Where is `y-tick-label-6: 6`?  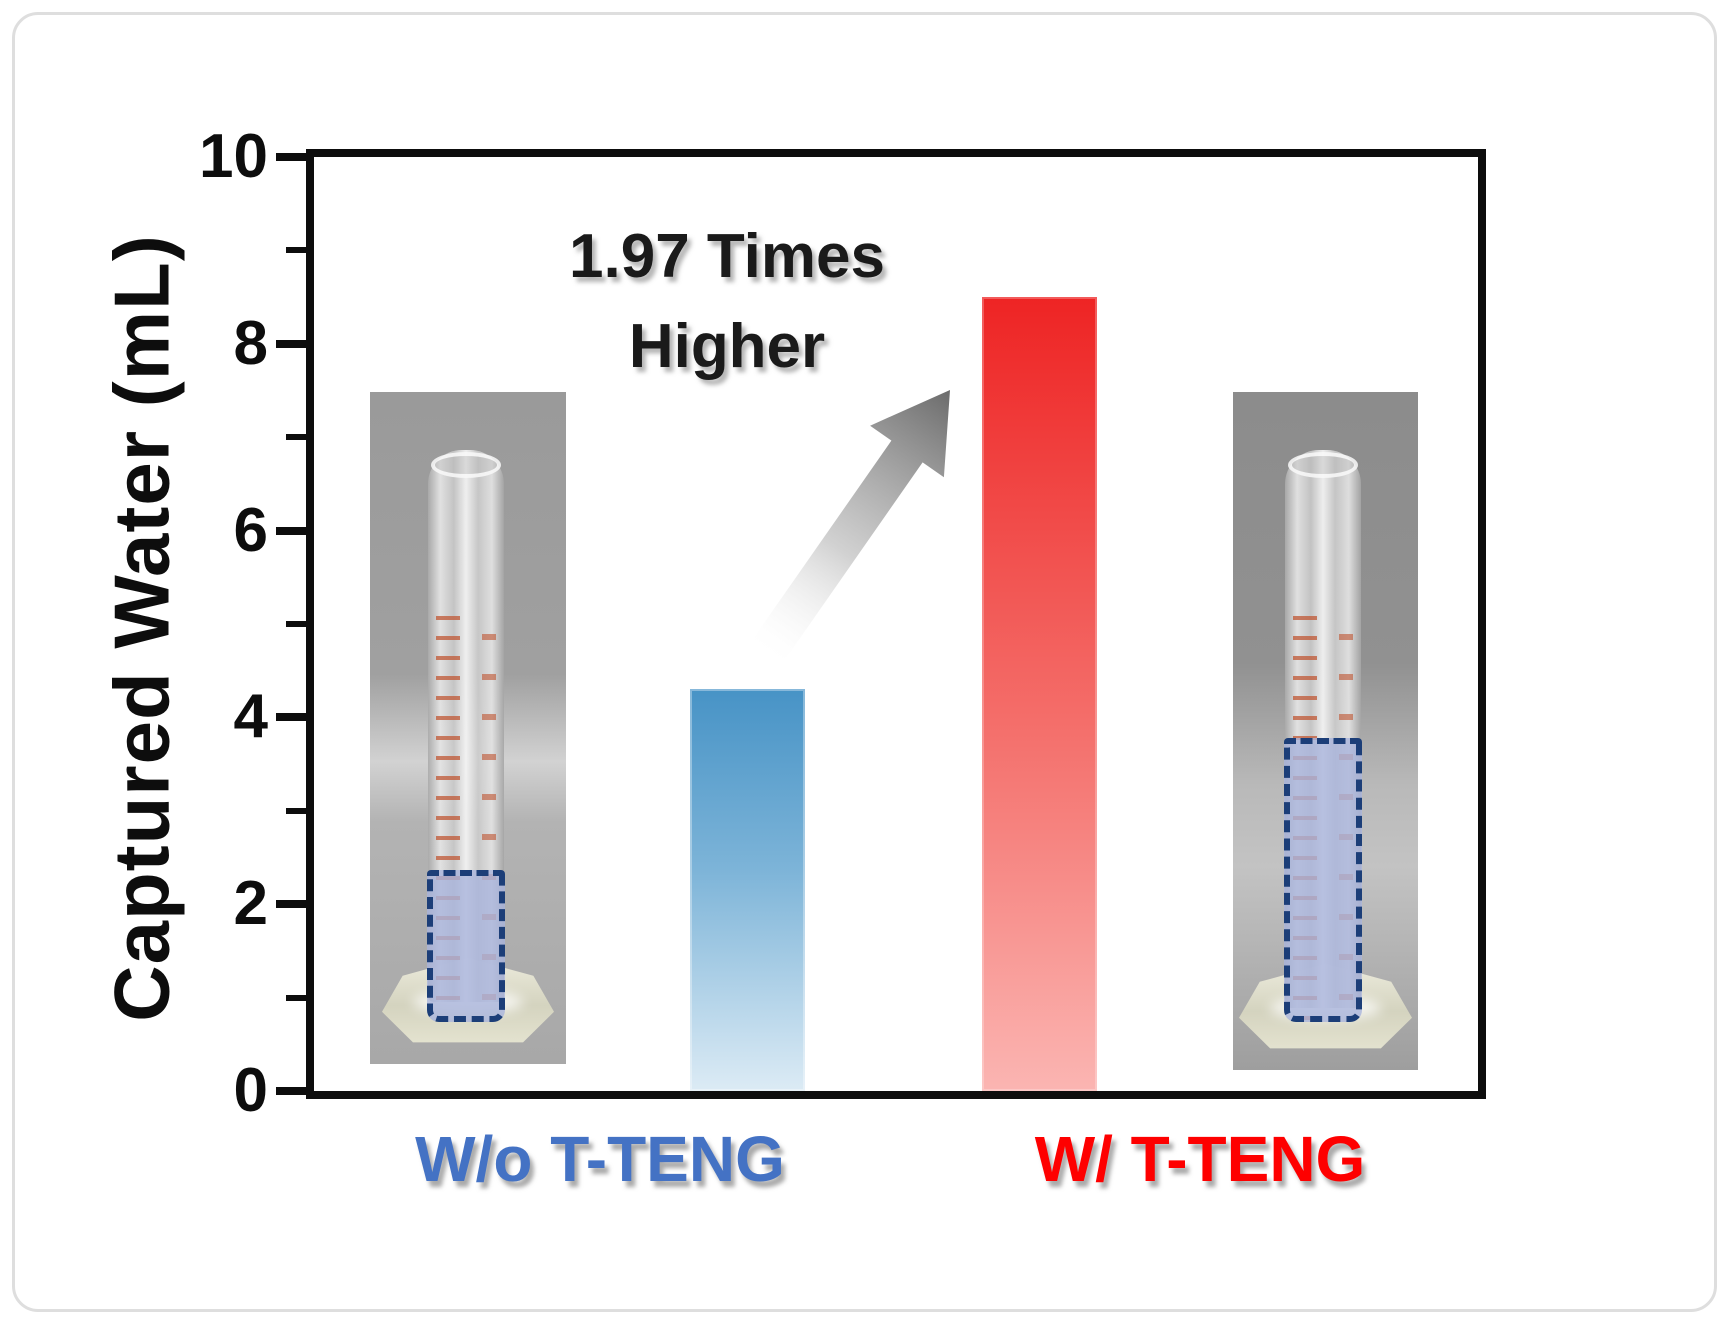
y-tick-label-6: 6 is located at coordinates (250, 530).